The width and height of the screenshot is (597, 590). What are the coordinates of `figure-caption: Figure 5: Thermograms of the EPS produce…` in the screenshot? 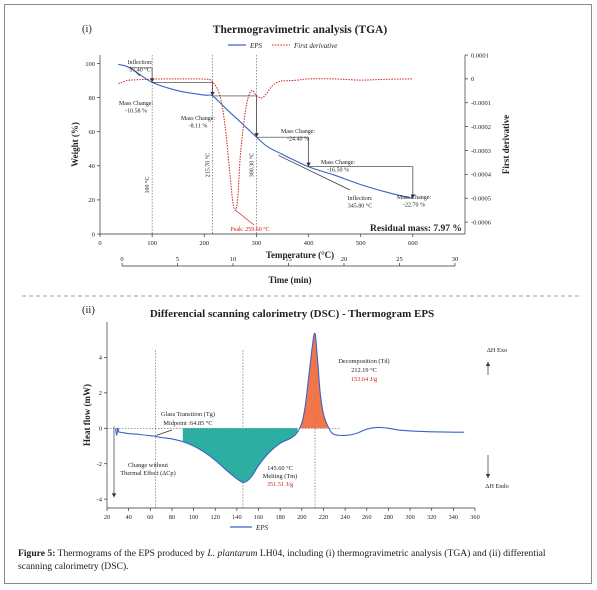 It's located at (298, 560).